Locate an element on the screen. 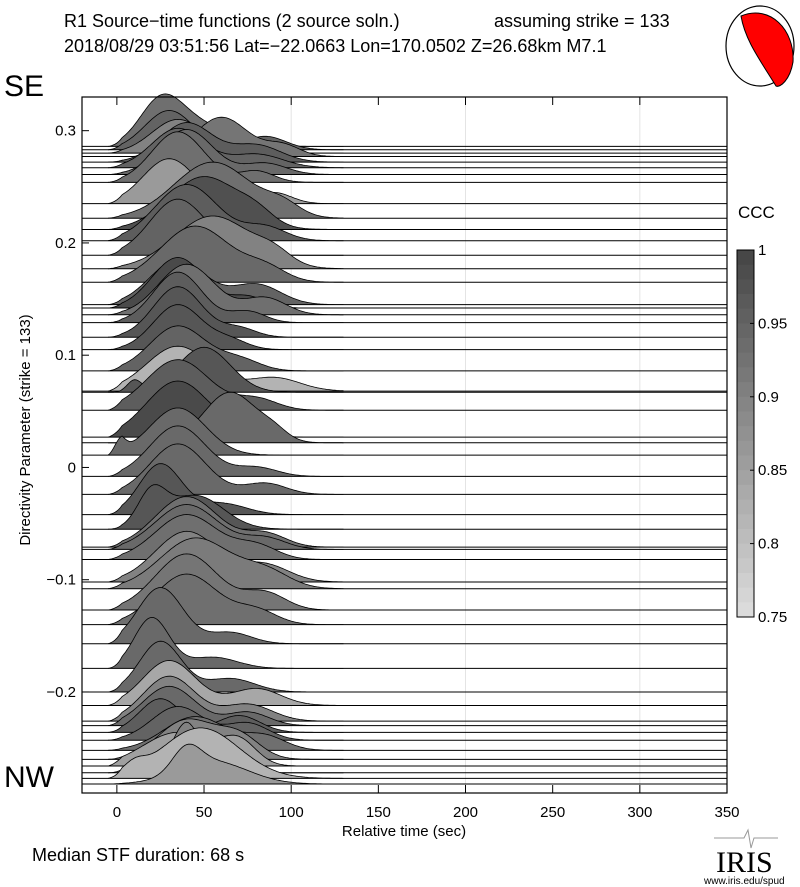 Image resolution: width=800 pixels, height=887 pixels. y-tick-label: 0.1 is located at coordinates (65, 355).